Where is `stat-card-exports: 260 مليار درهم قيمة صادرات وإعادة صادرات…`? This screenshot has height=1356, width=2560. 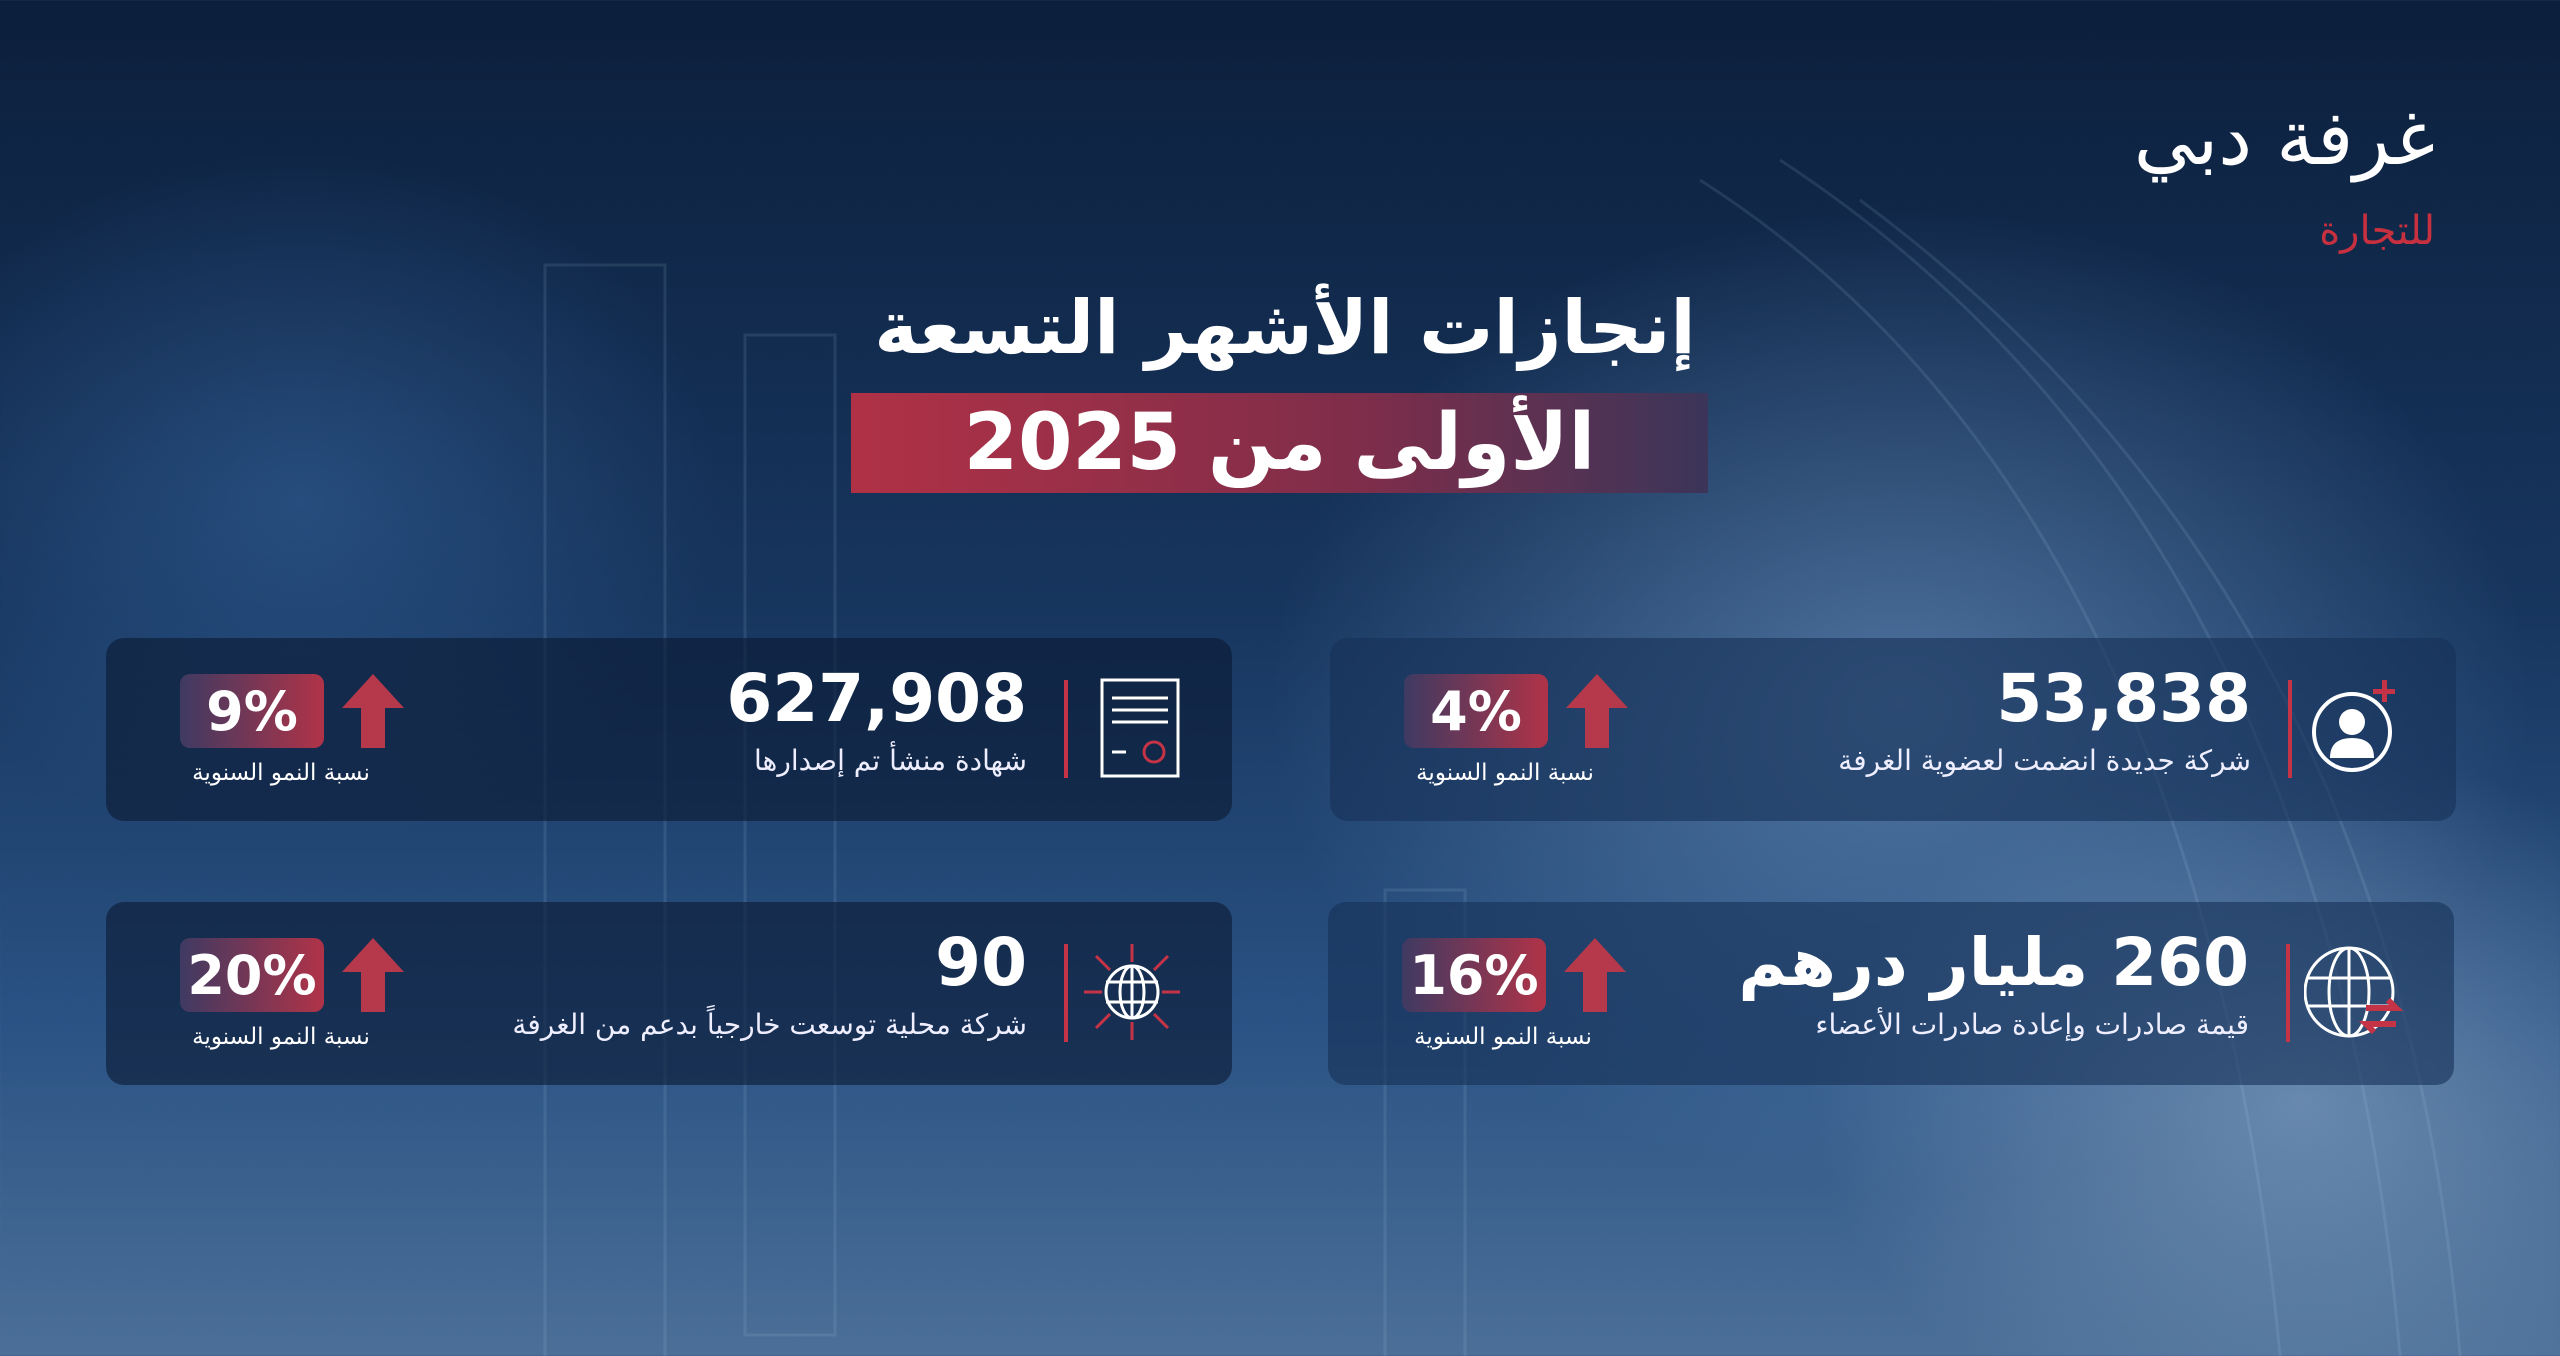
stat-card-exports: 260 مليار درهم قيمة صادرات وإعادة صادرات… is located at coordinates (1891, 993).